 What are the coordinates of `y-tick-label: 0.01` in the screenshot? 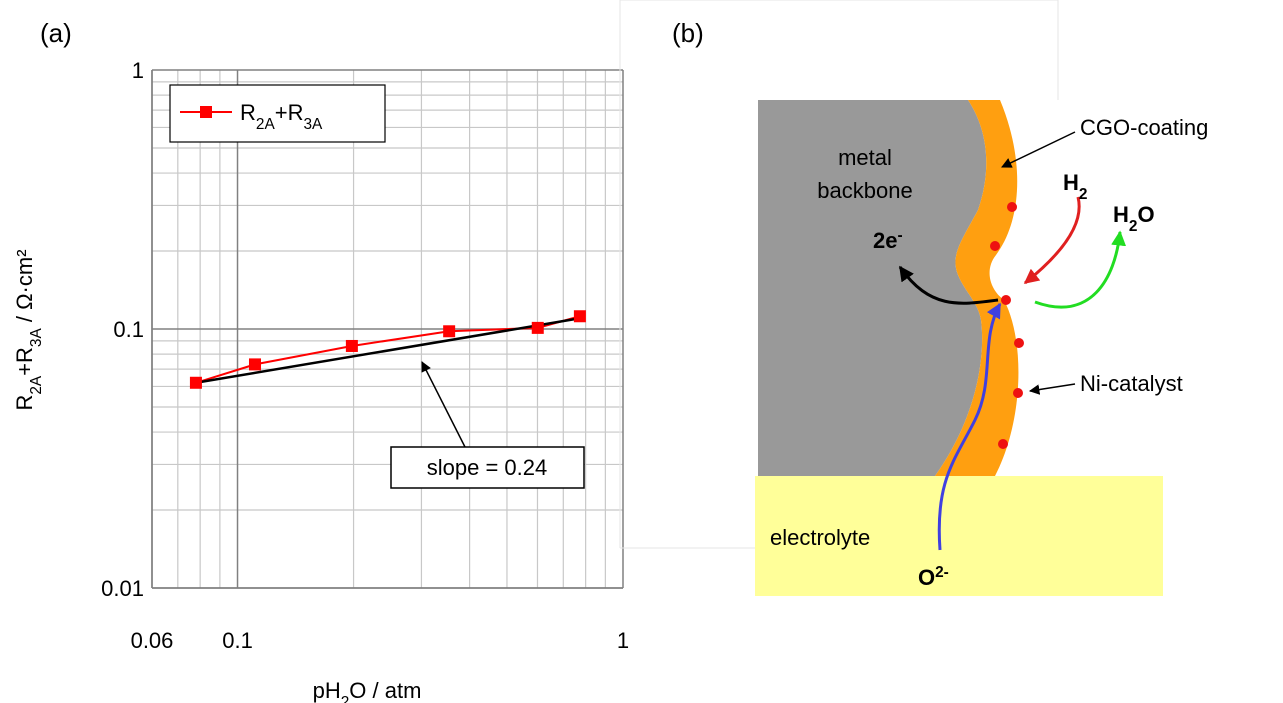 It's located at (122, 588).